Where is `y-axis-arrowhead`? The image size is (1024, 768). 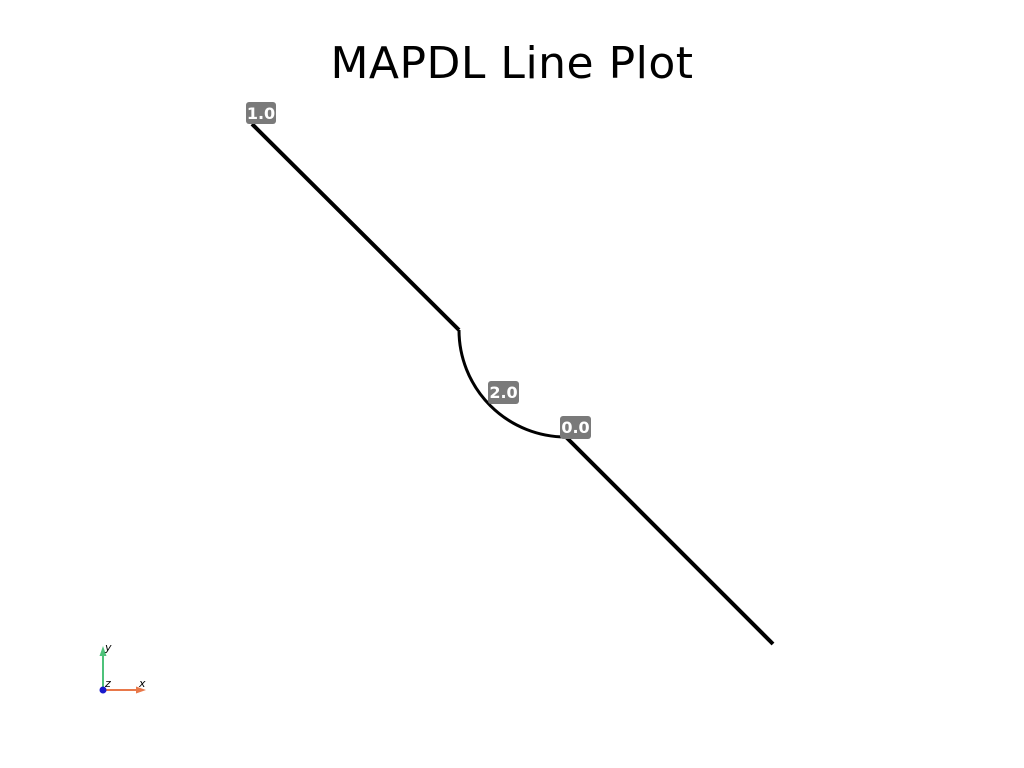 y-axis-arrowhead is located at coordinates (103, 651).